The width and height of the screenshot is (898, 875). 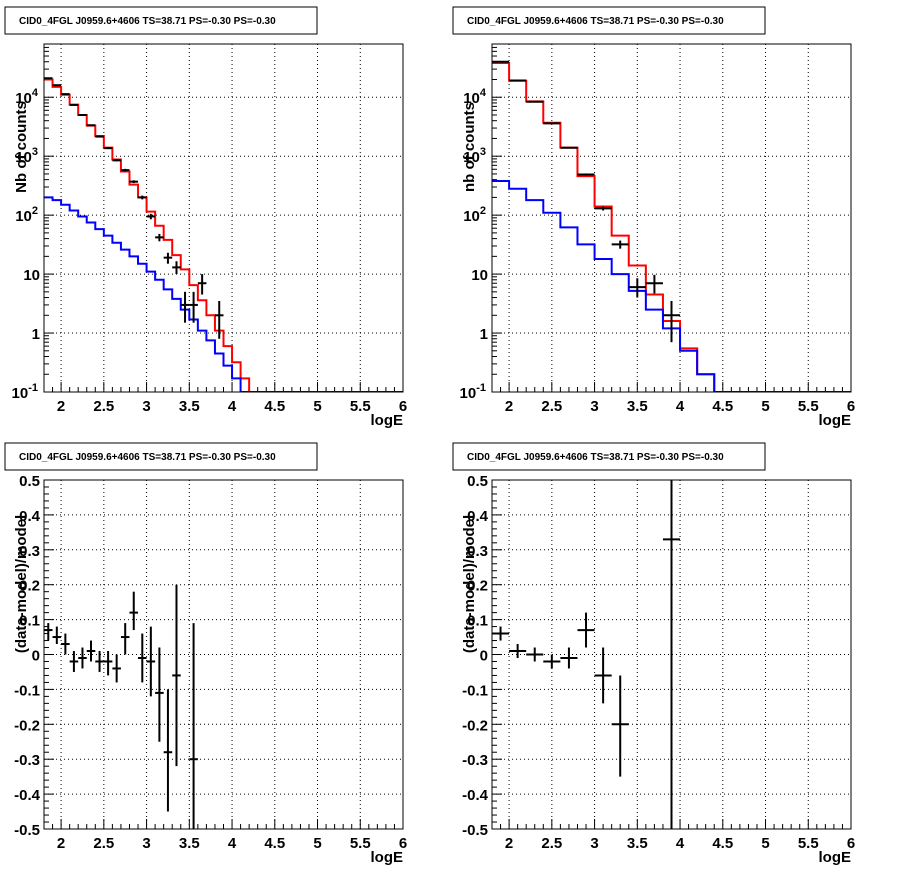 I want to click on y-axis-title: nb of counts, so click(x=469, y=147).